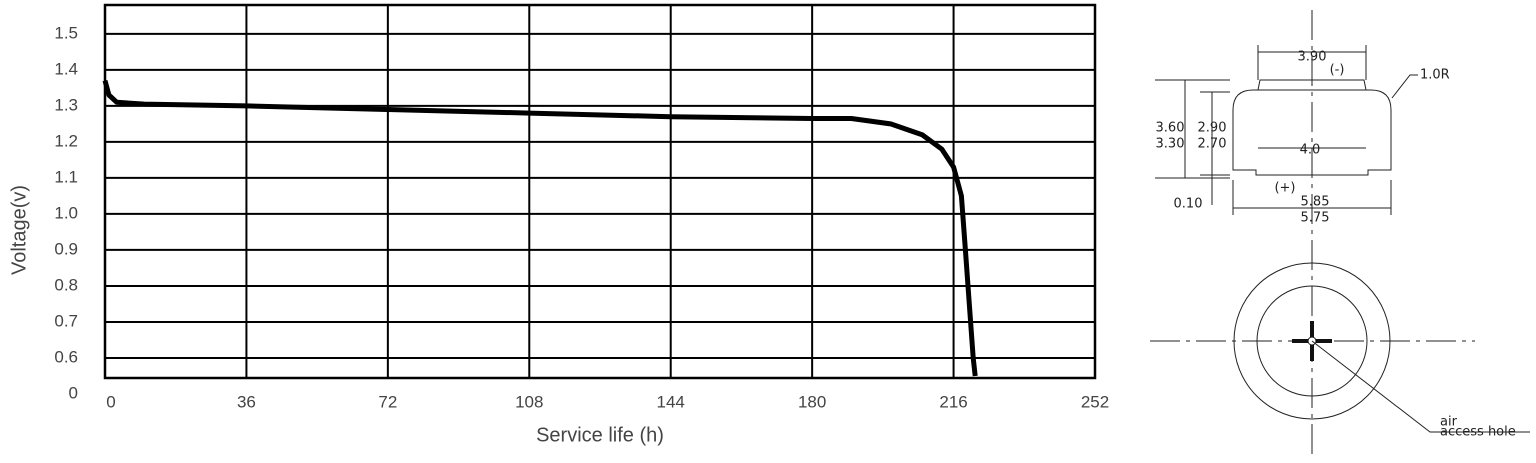  Describe the element at coordinates (1188, 204) in the screenshot. I see `dim-label: 0.10` at that location.